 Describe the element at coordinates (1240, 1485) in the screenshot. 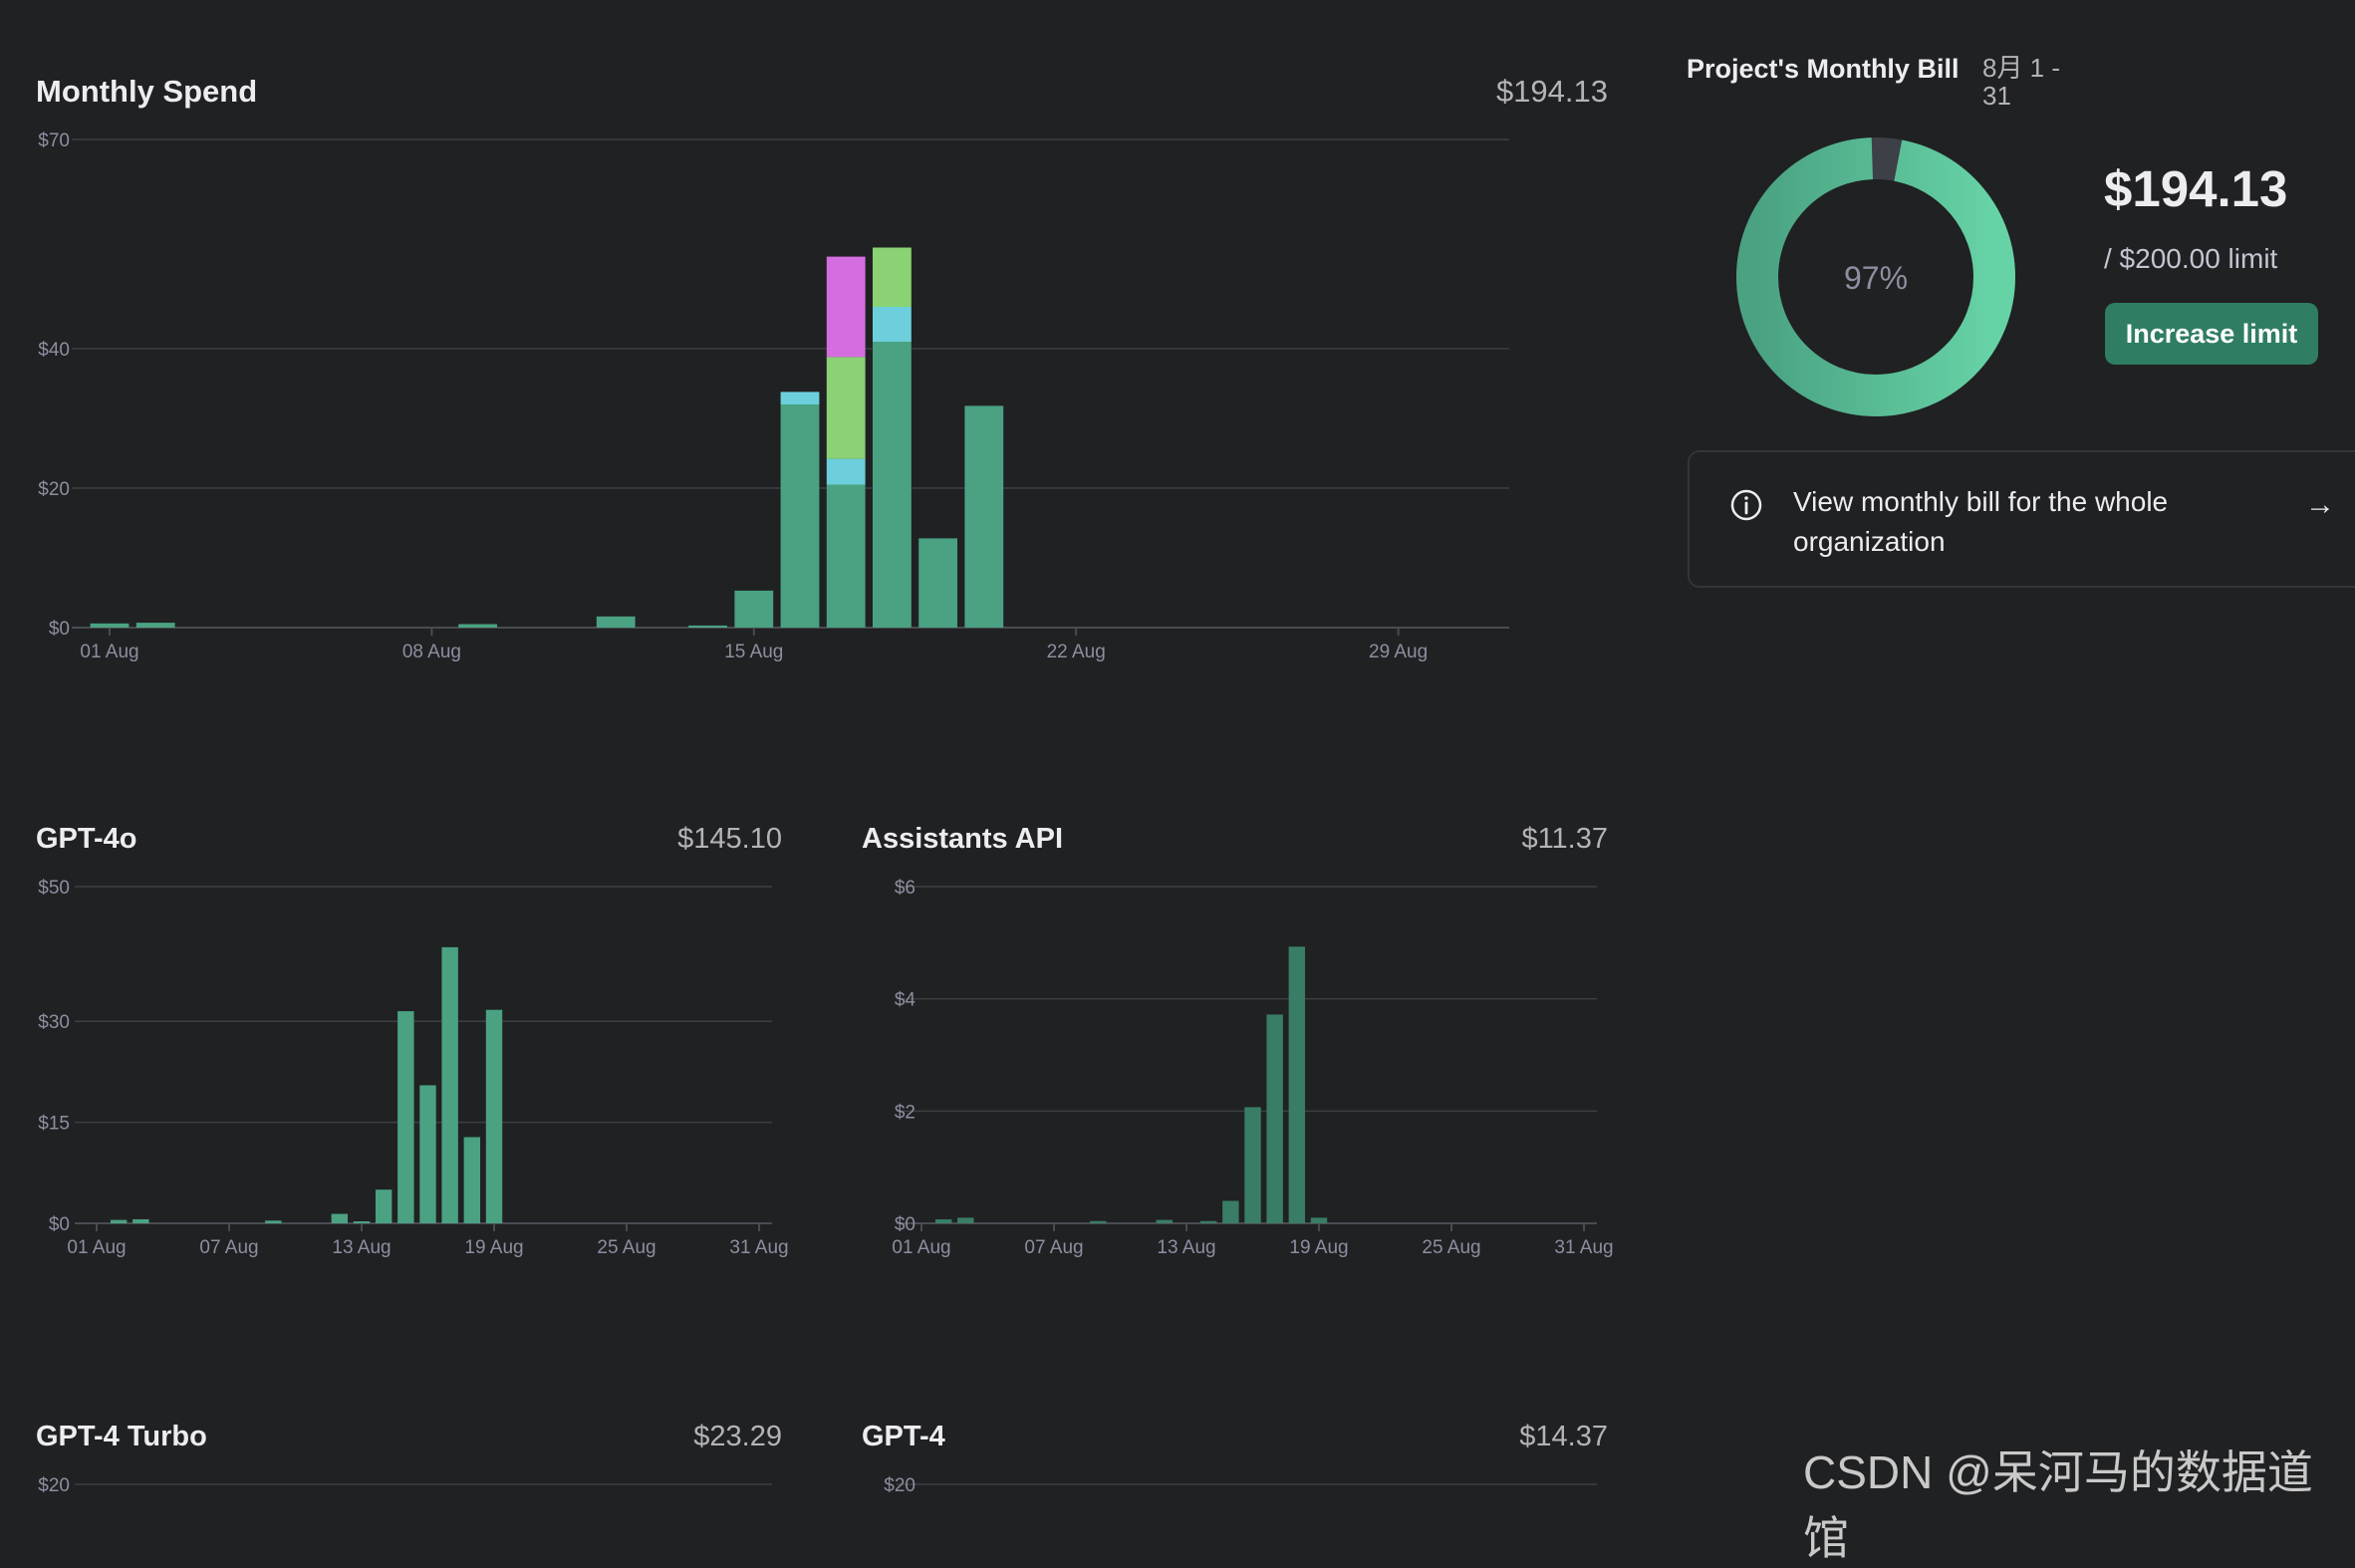

I see `gpt4-chart: $20` at that location.